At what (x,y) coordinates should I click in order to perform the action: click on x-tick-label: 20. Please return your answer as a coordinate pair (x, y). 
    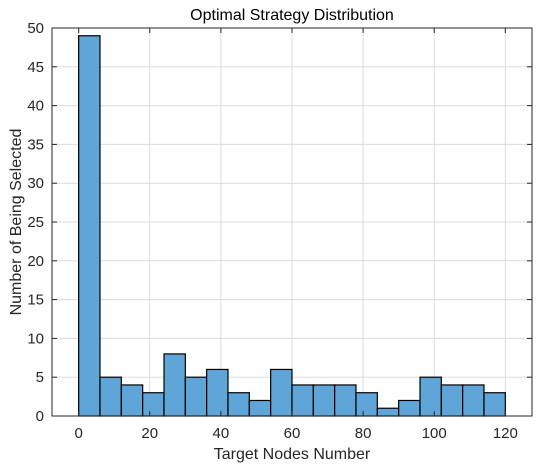
    Looking at the image, I should click on (149, 433).